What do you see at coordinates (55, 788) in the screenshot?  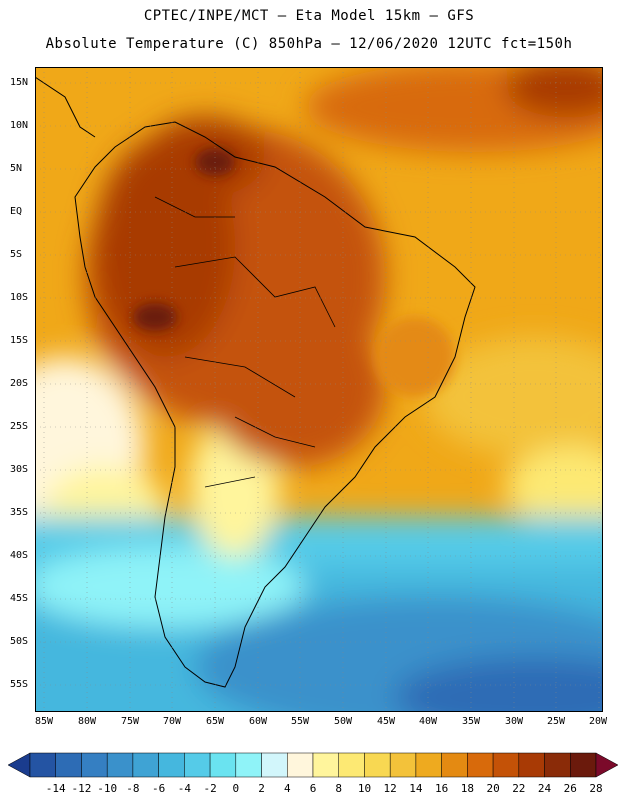 I see `colorbar-tick-label: -14` at bounding box center [55, 788].